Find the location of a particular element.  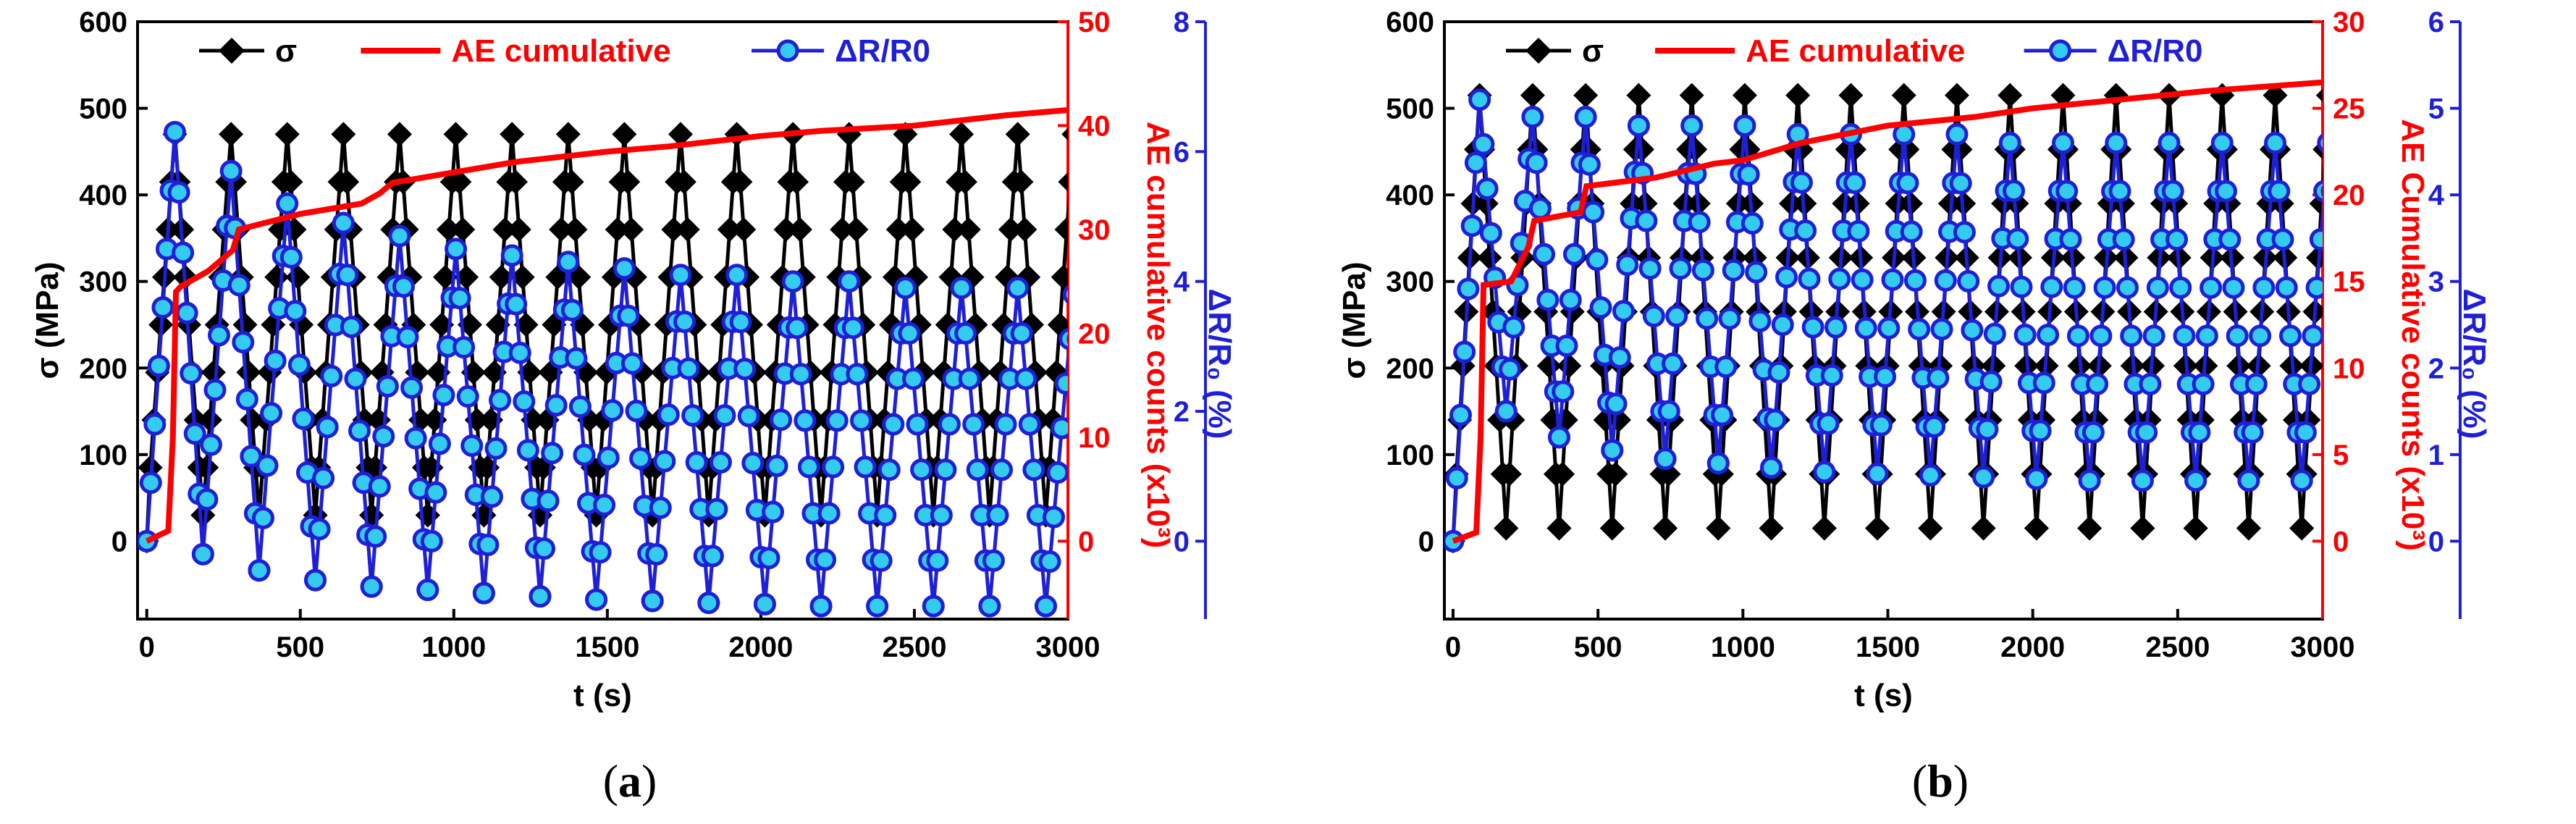

y-left-tick-label: 300 is located at coordinates (1410, 282).